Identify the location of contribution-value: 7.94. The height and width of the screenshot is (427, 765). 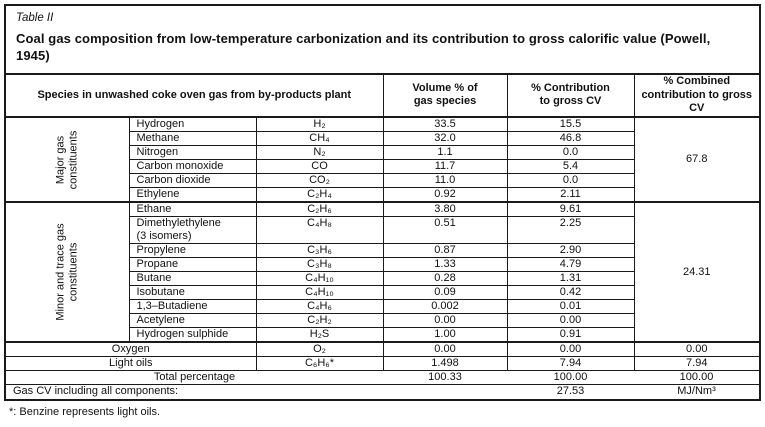
(570, 364).